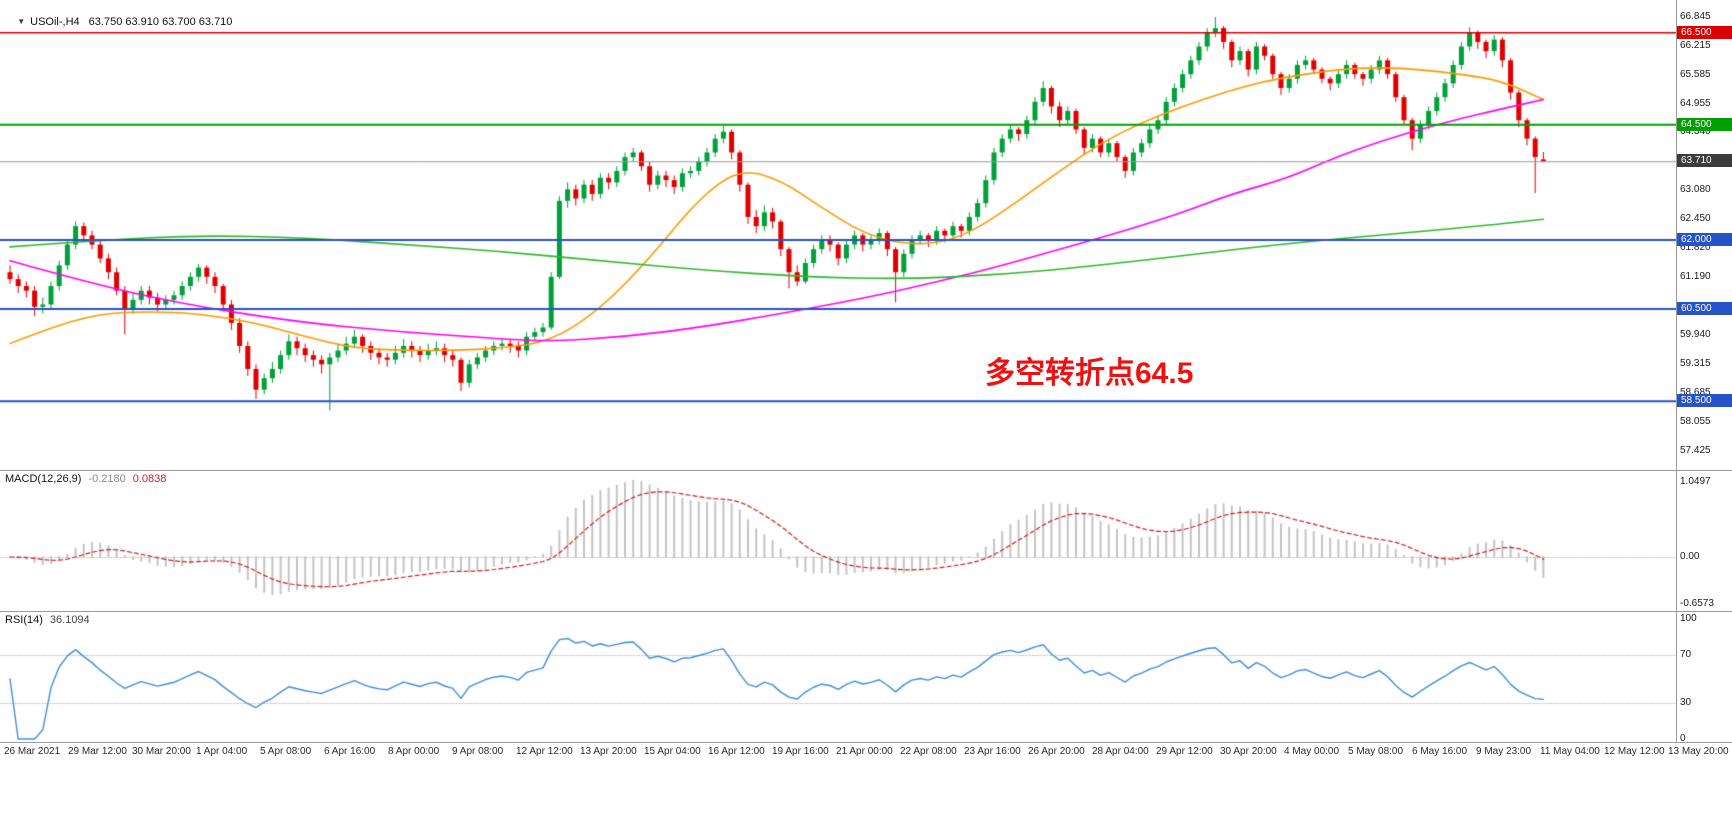  I want to click on time-axis-label: 26 Apr 20:00, so click(1056, 751).